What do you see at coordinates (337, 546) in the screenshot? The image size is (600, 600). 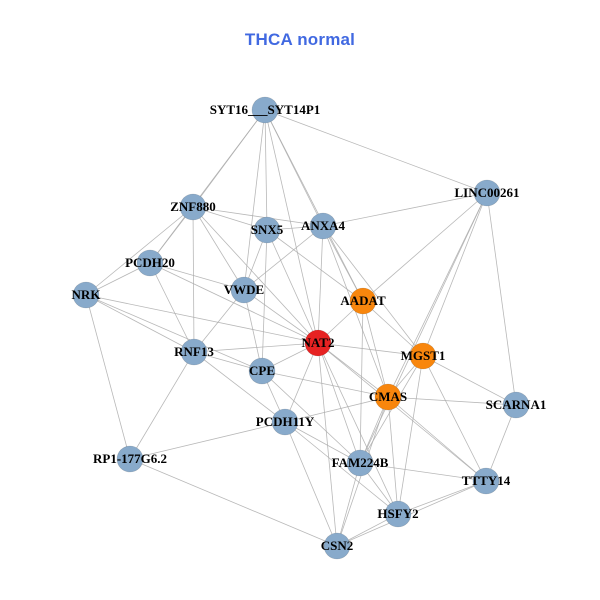 I see `node-CSN2` at bounding box center [337, 546].